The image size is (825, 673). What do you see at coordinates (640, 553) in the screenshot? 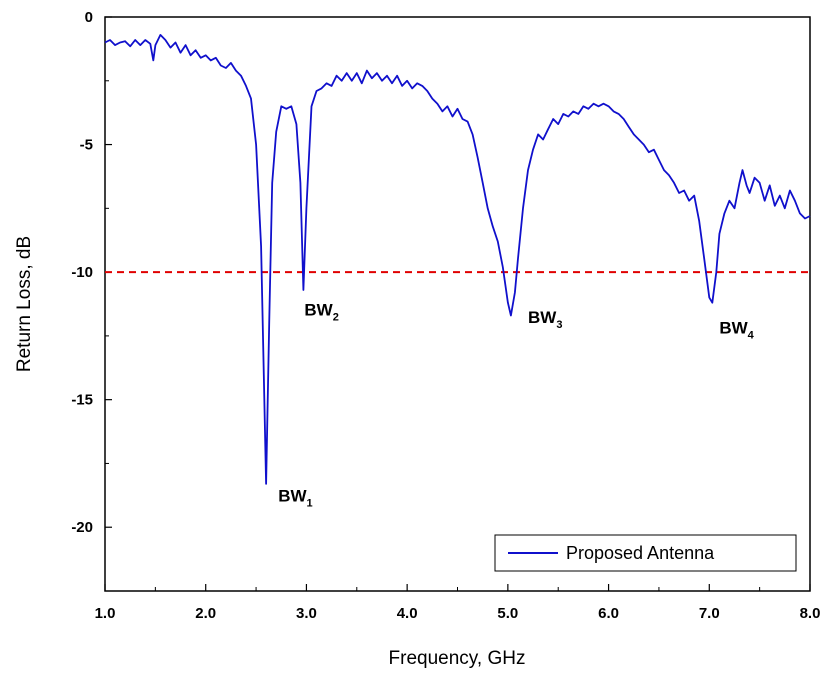
I see `legend-label: Proposed Antenna` at bounding box center [640, 553].